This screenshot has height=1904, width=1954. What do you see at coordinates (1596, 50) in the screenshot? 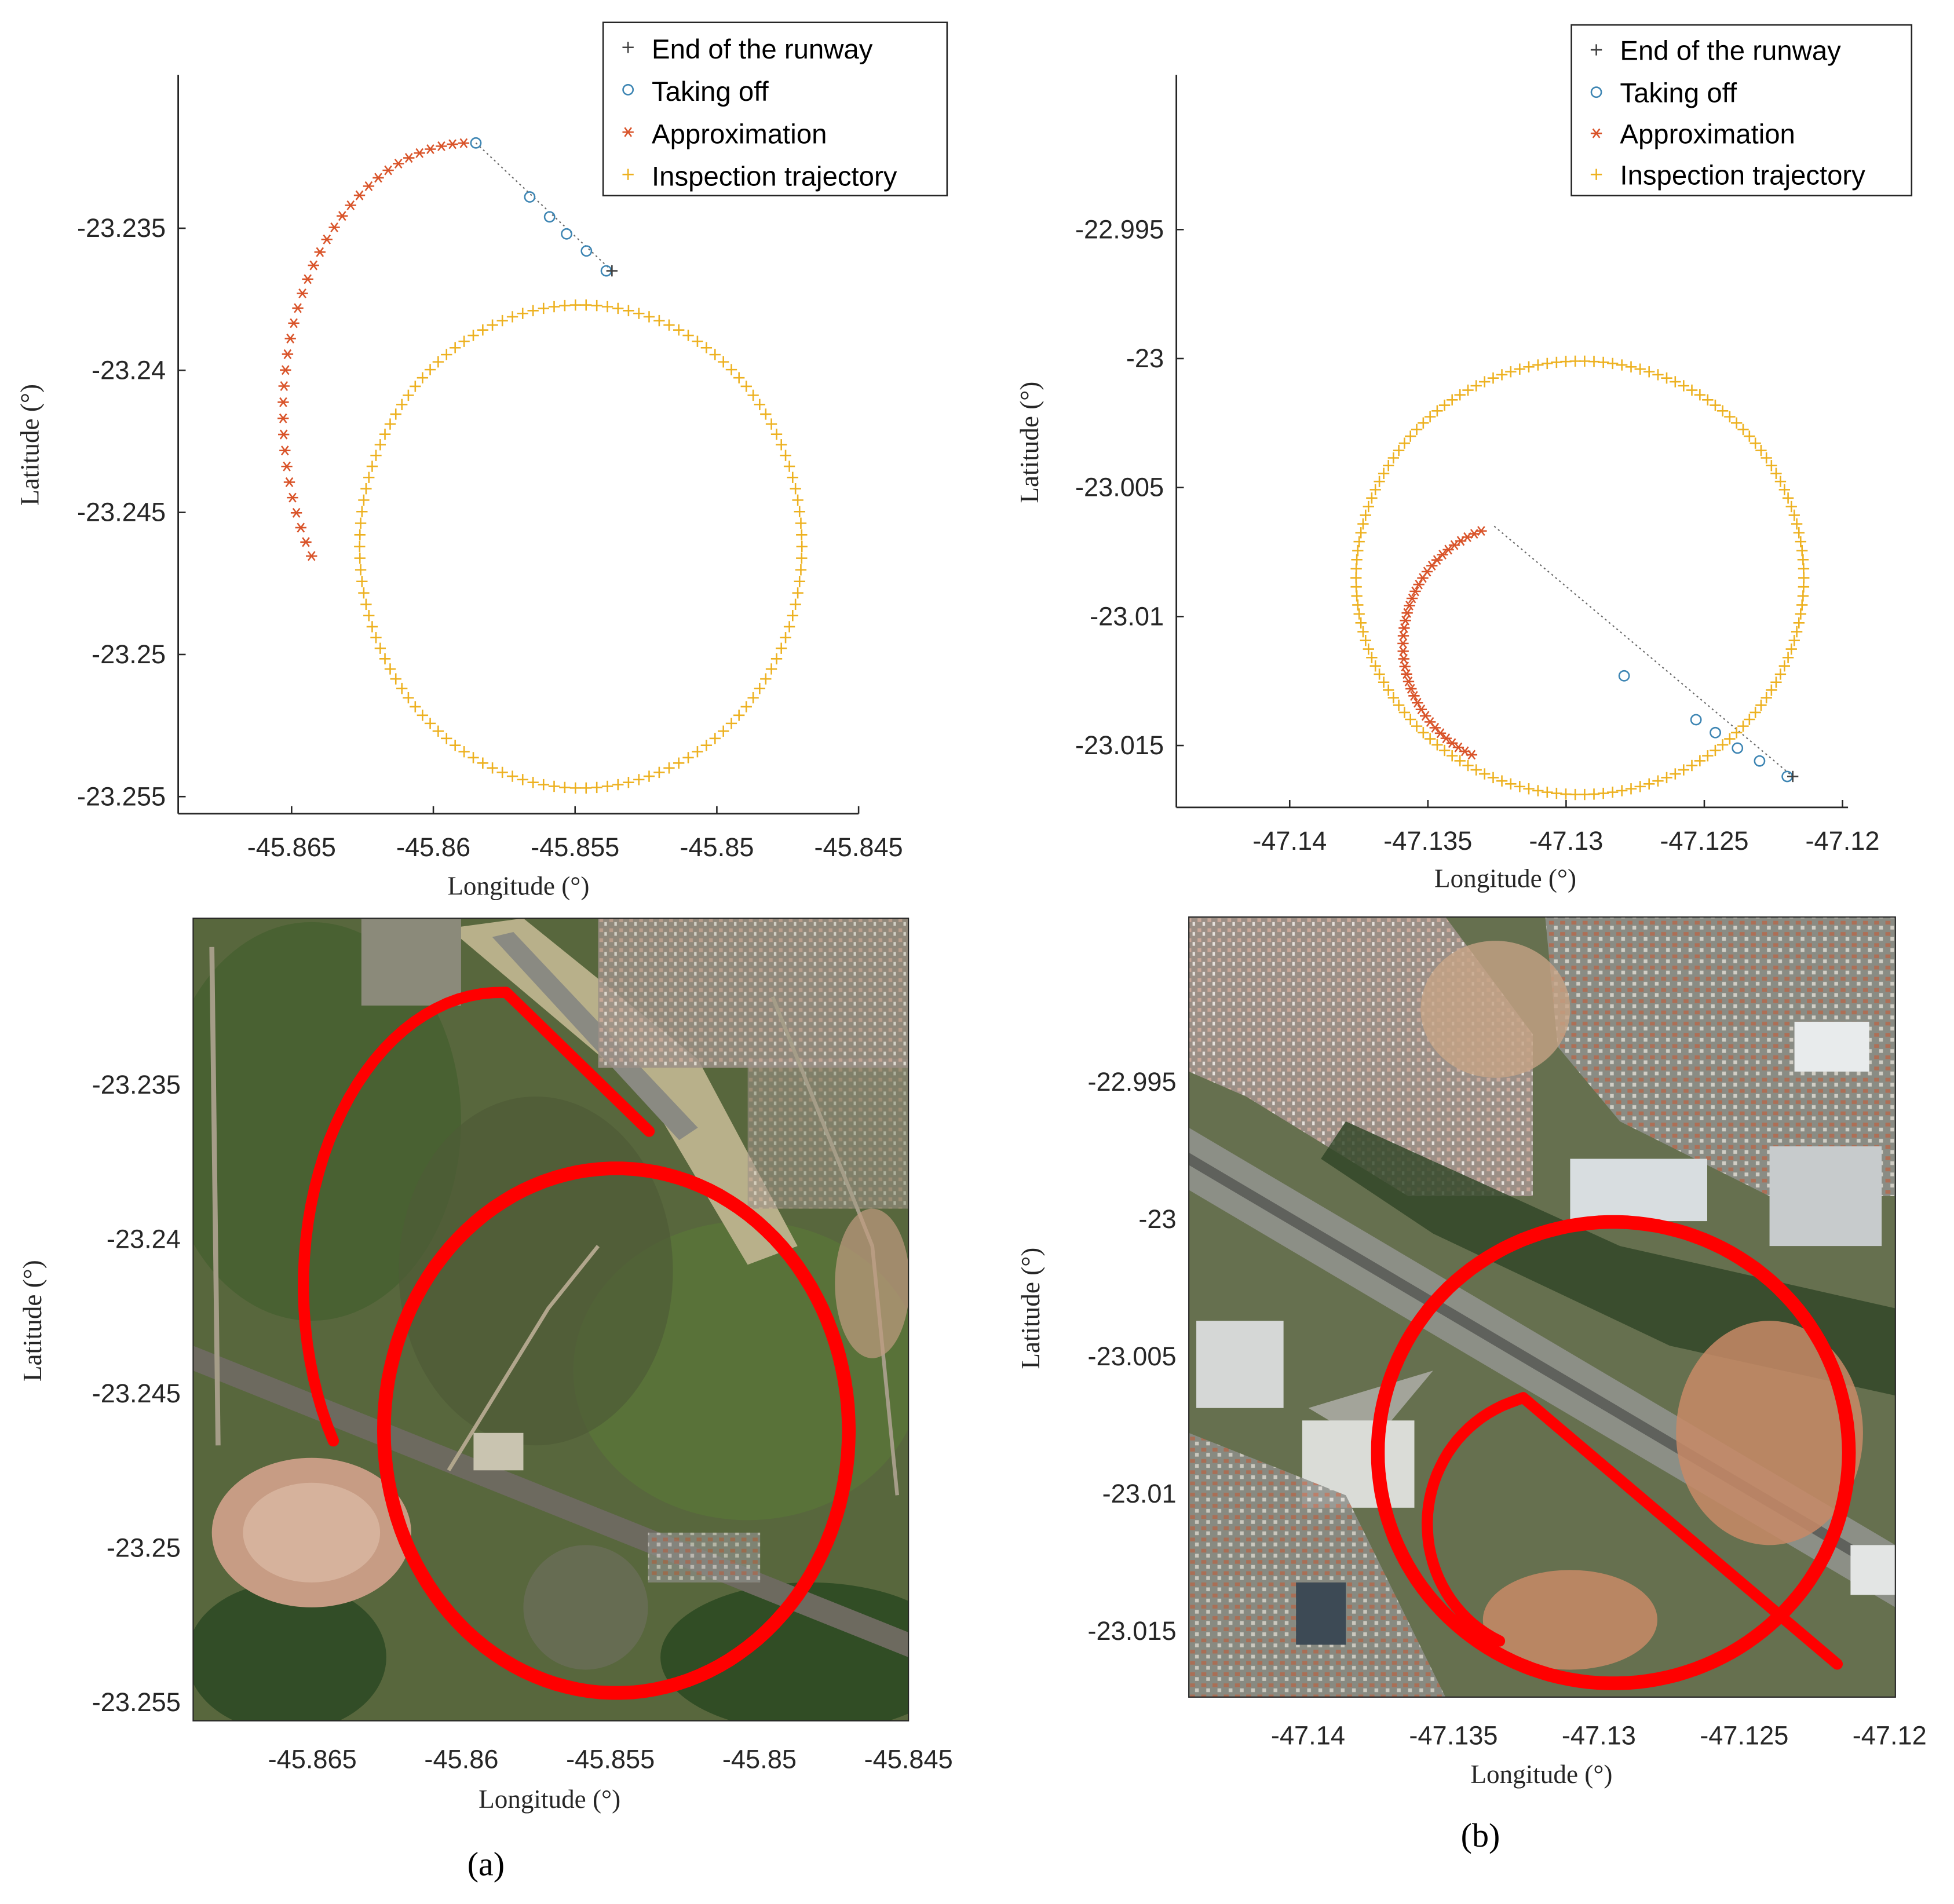
I see `legend-marker-runway` at bounding box center [1596, 50].